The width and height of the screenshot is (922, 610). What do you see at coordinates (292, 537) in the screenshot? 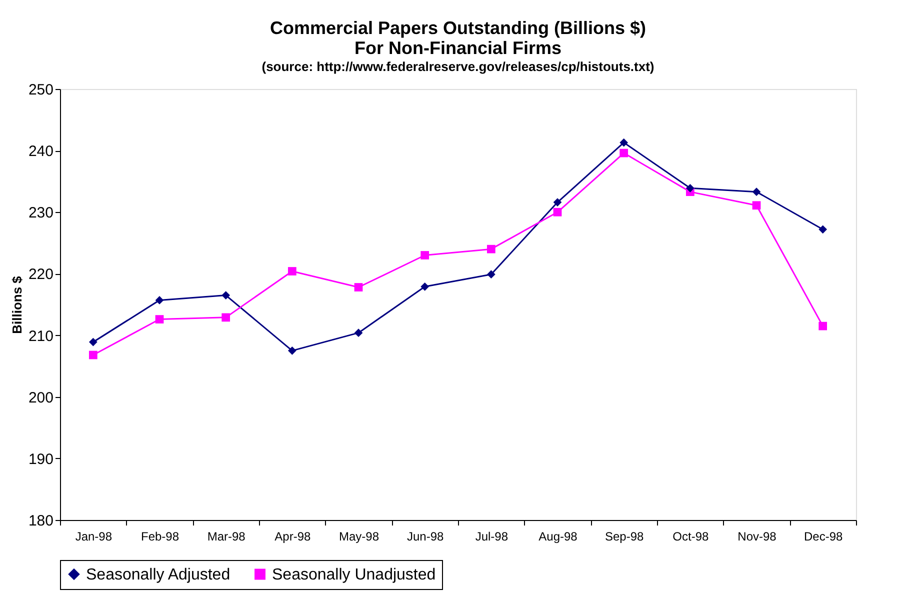
I see `x-tick-label: Apr-98` at bounding box center [292, 537].